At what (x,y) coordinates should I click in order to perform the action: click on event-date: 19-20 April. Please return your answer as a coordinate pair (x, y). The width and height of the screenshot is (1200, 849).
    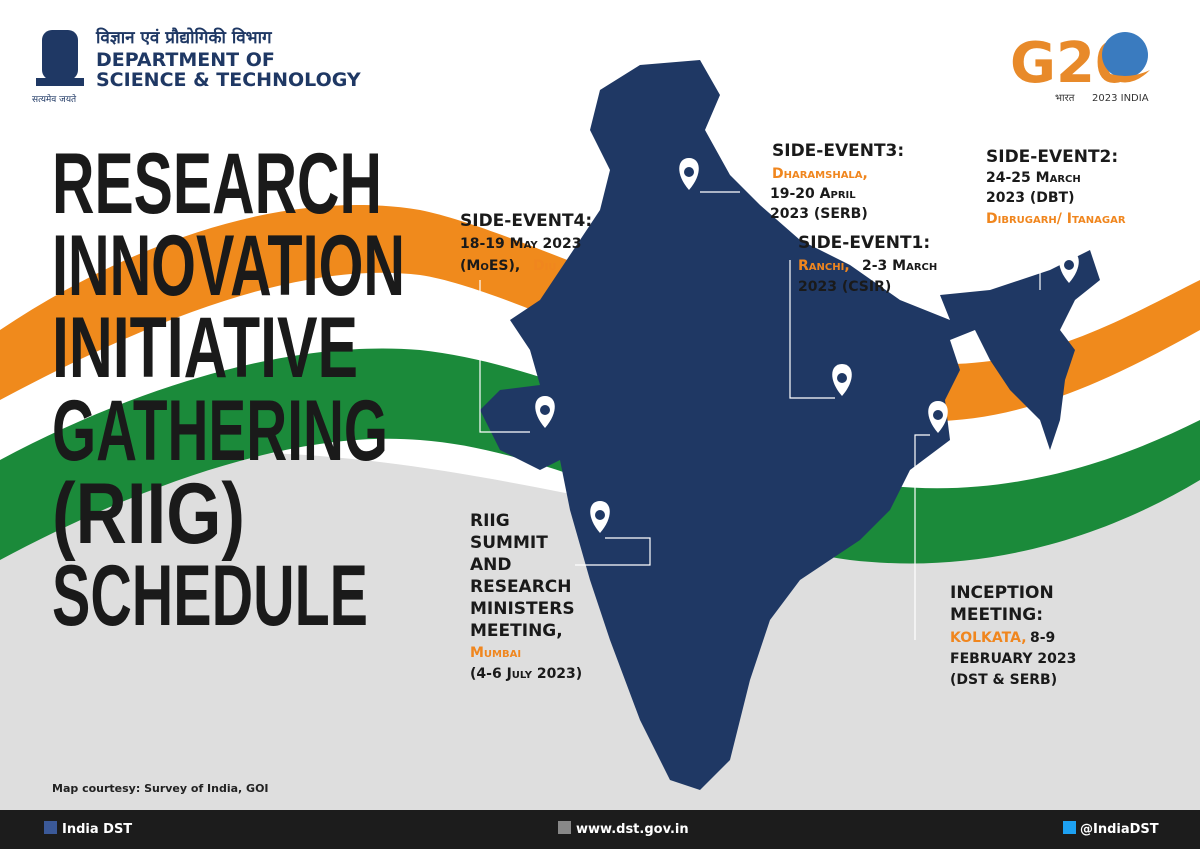
    Looking at the image, I should click on (813, 194).